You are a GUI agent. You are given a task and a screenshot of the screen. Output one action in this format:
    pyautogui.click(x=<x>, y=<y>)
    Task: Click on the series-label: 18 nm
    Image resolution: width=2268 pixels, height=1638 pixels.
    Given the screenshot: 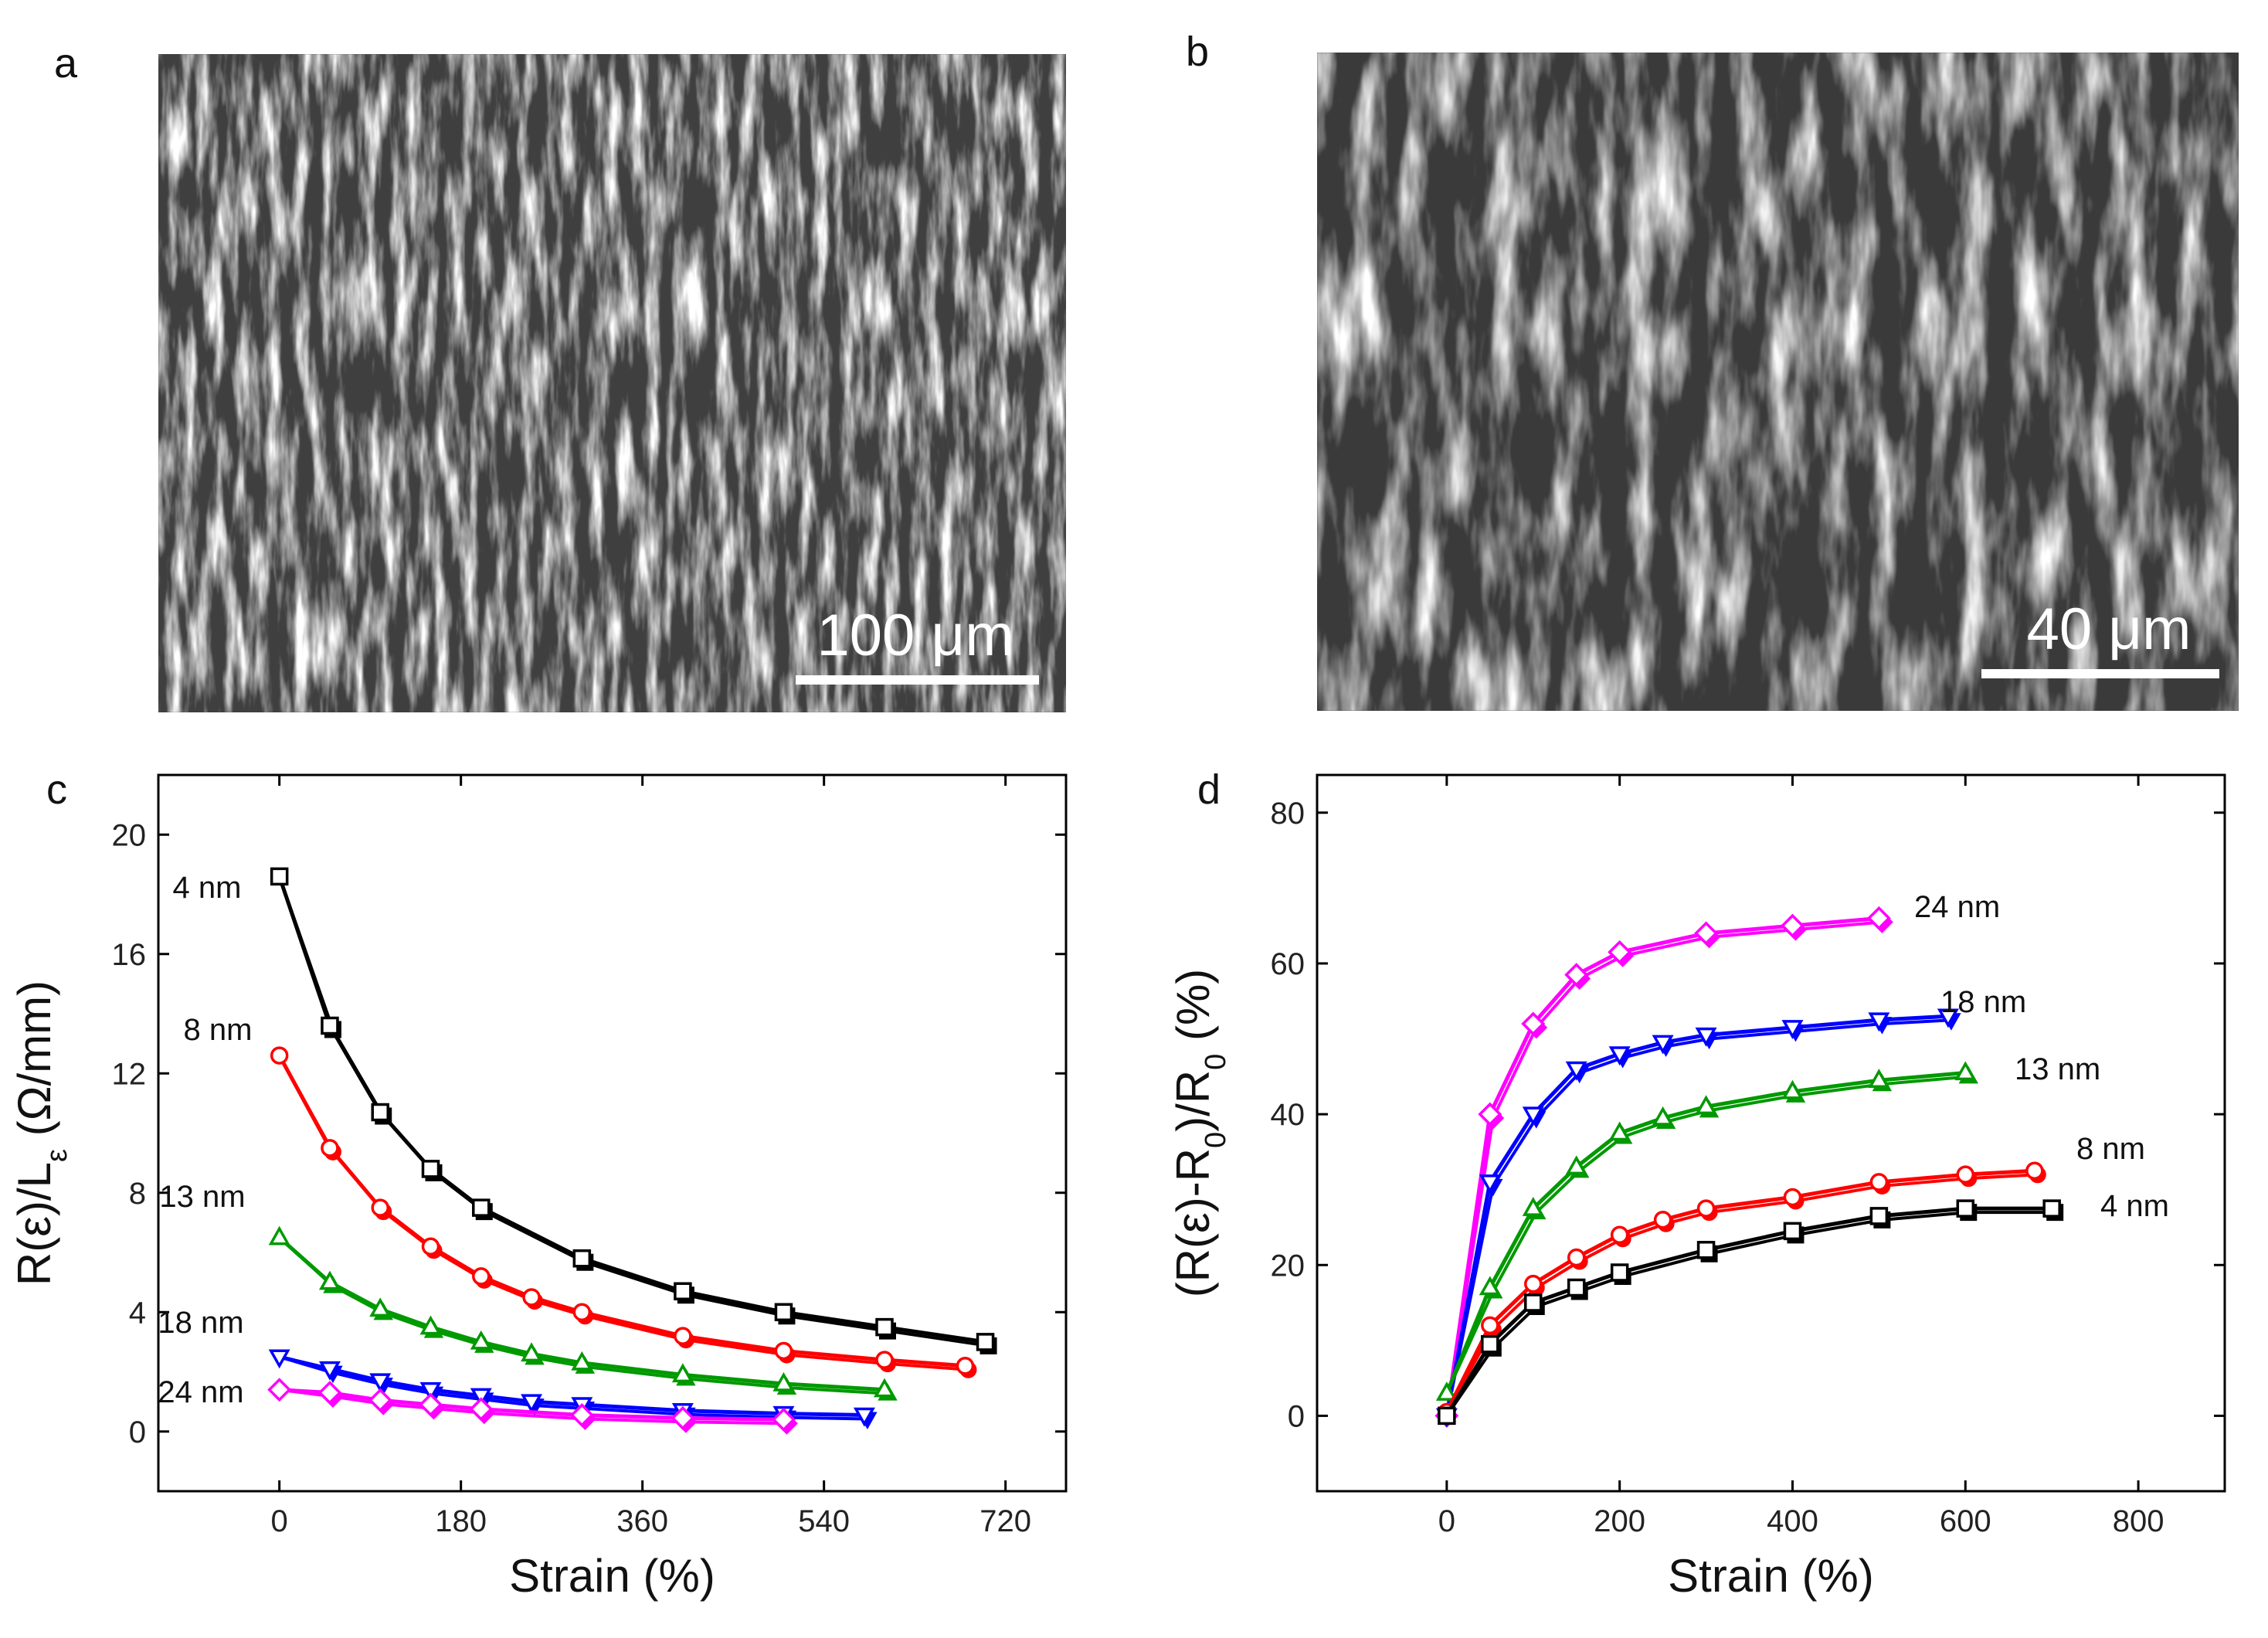 What is the action you would take?
    pyautogui.click(x=1983, y=1002)
    